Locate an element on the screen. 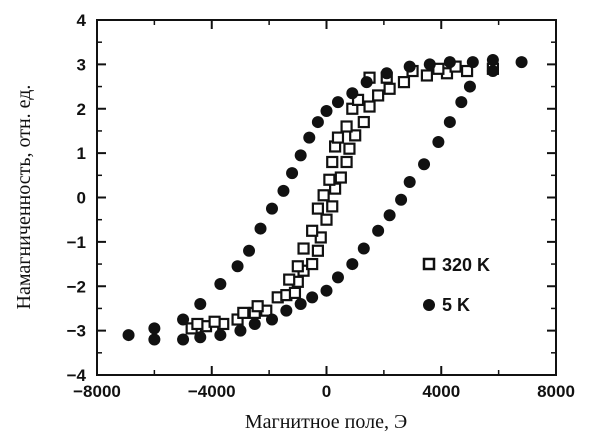 The width and height of the screenshot is (594, 438). x-tick-label: 0 is located at coordinates (326, 391).